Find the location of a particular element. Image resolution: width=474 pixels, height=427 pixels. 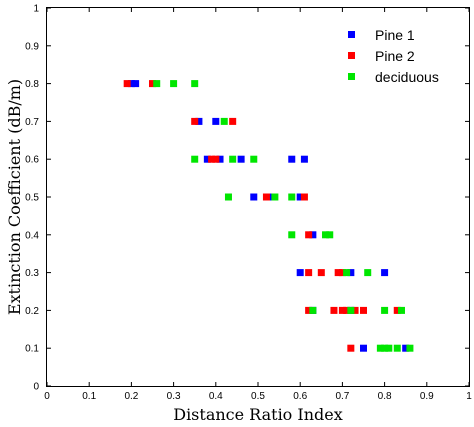

x-tick-label: 0.4 is located at coordinates (216, 396).